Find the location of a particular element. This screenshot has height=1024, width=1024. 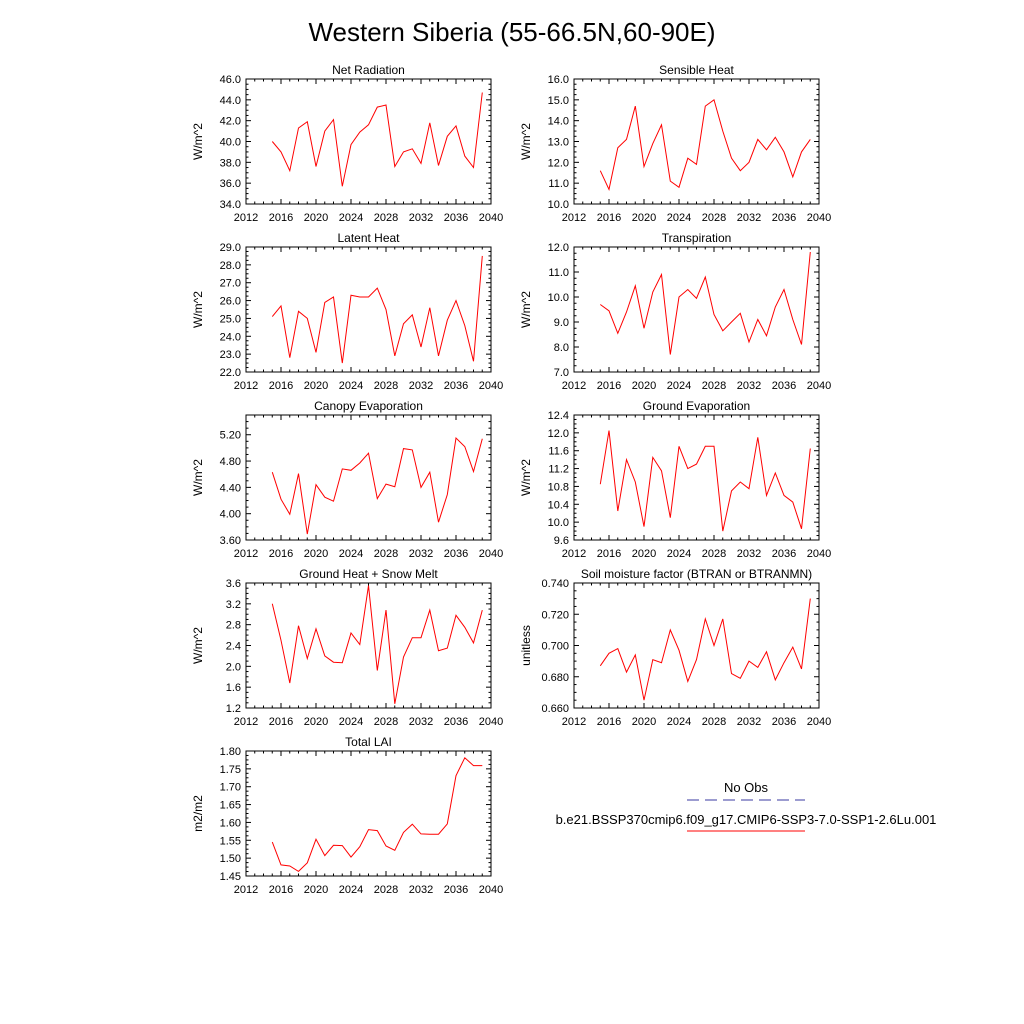

y-tick-label: 9.6 is located at coordinates (561, 541).